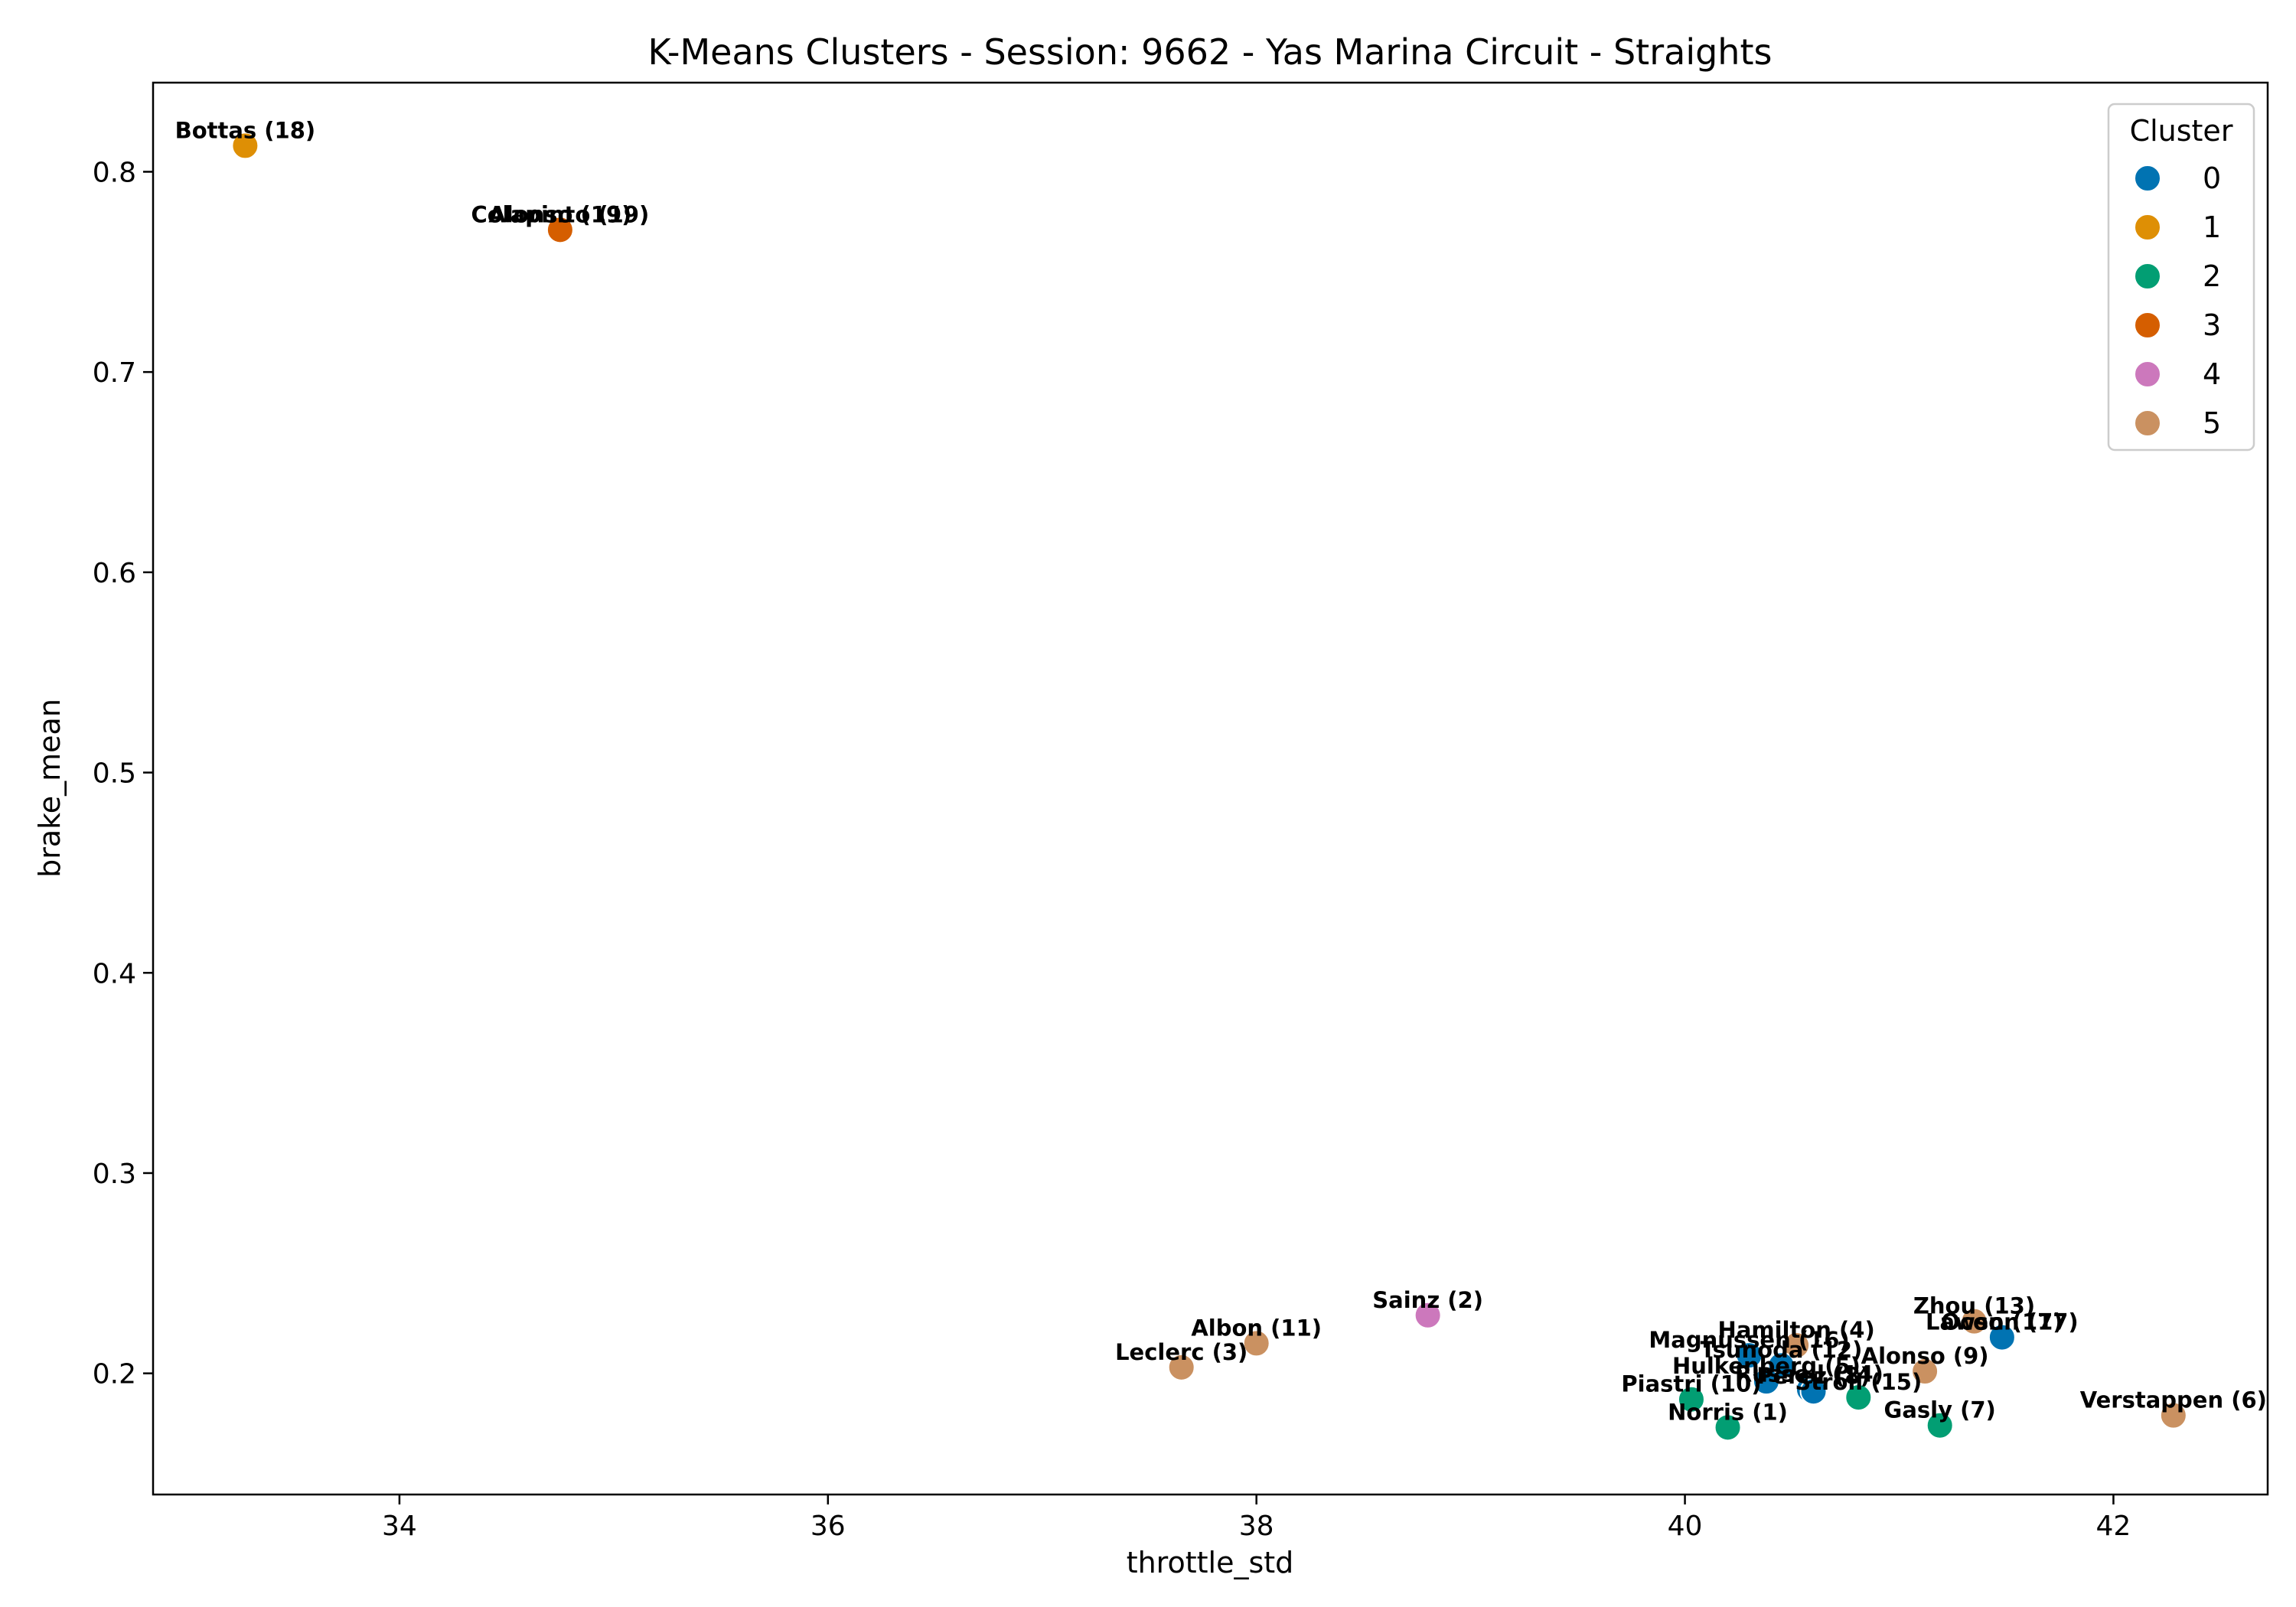 The image size is (2296, 1607). Describe the element at coordinates (1925, 1356) in the screenshot. I see `data-point-label: Alonso (9)` at that location.